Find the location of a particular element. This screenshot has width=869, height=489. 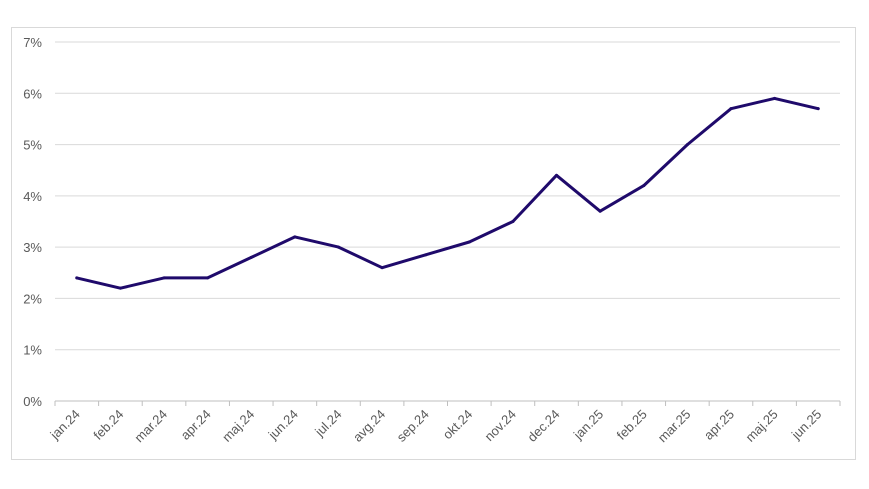

x-tick-label: apr.25 is located at coordinates (719, 425).